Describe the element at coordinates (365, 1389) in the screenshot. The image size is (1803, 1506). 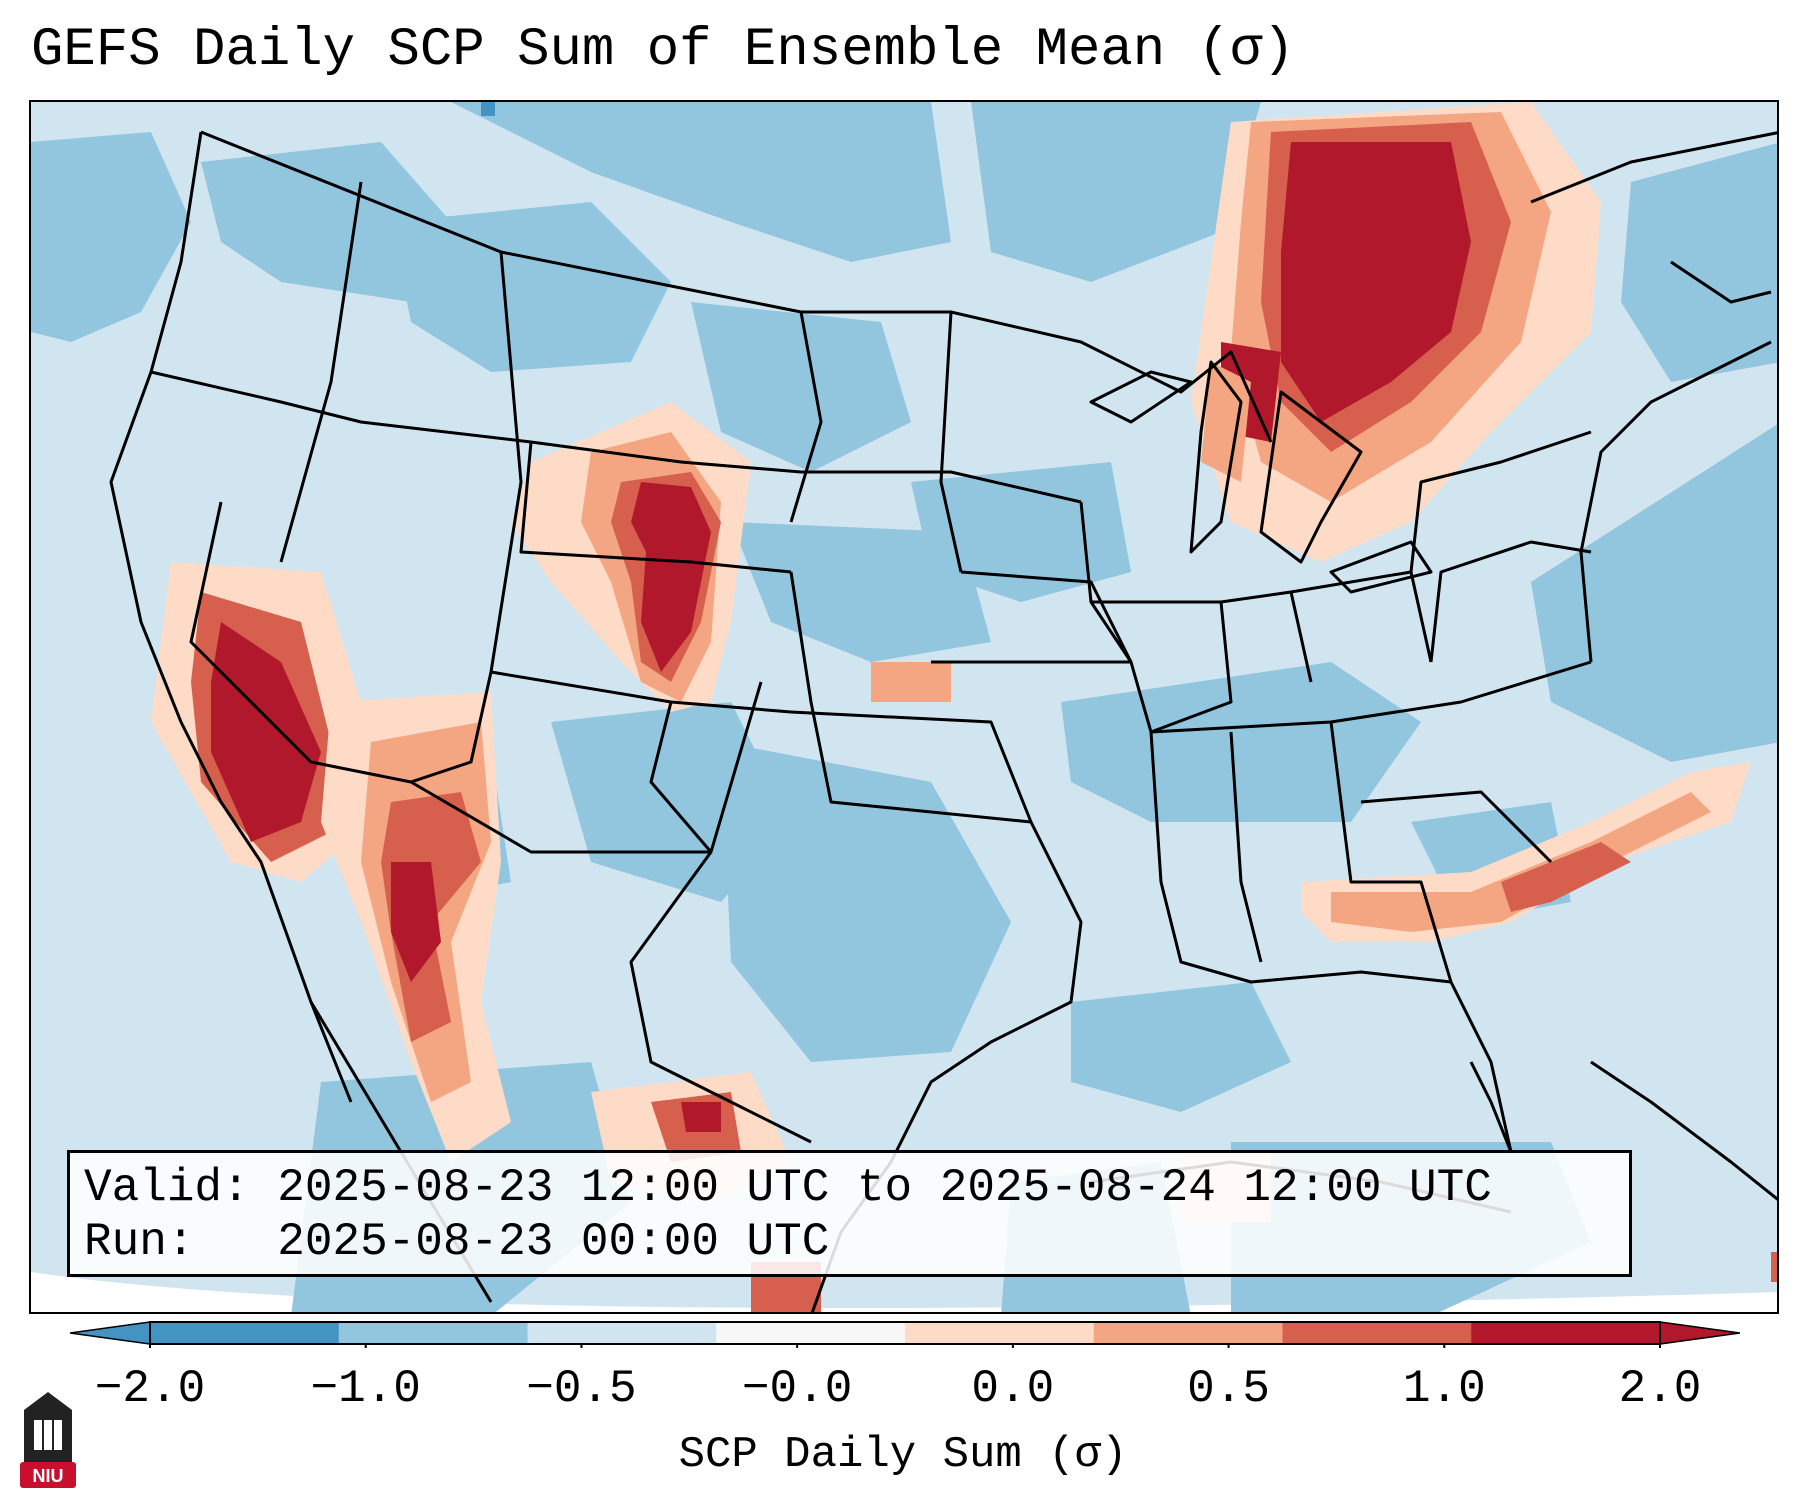
I see `colorbar-tick-label: −1.0` at that location.